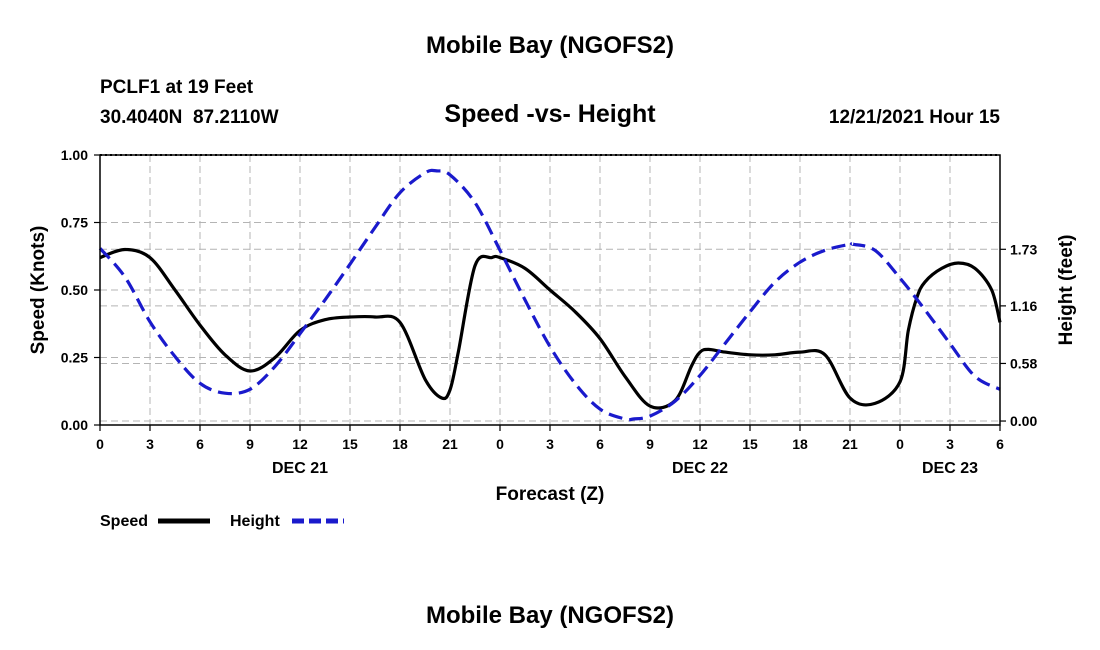 This screenshot has width=1100, height=650. I want to click on y-tick-label: 0.25, so click(74, 358).